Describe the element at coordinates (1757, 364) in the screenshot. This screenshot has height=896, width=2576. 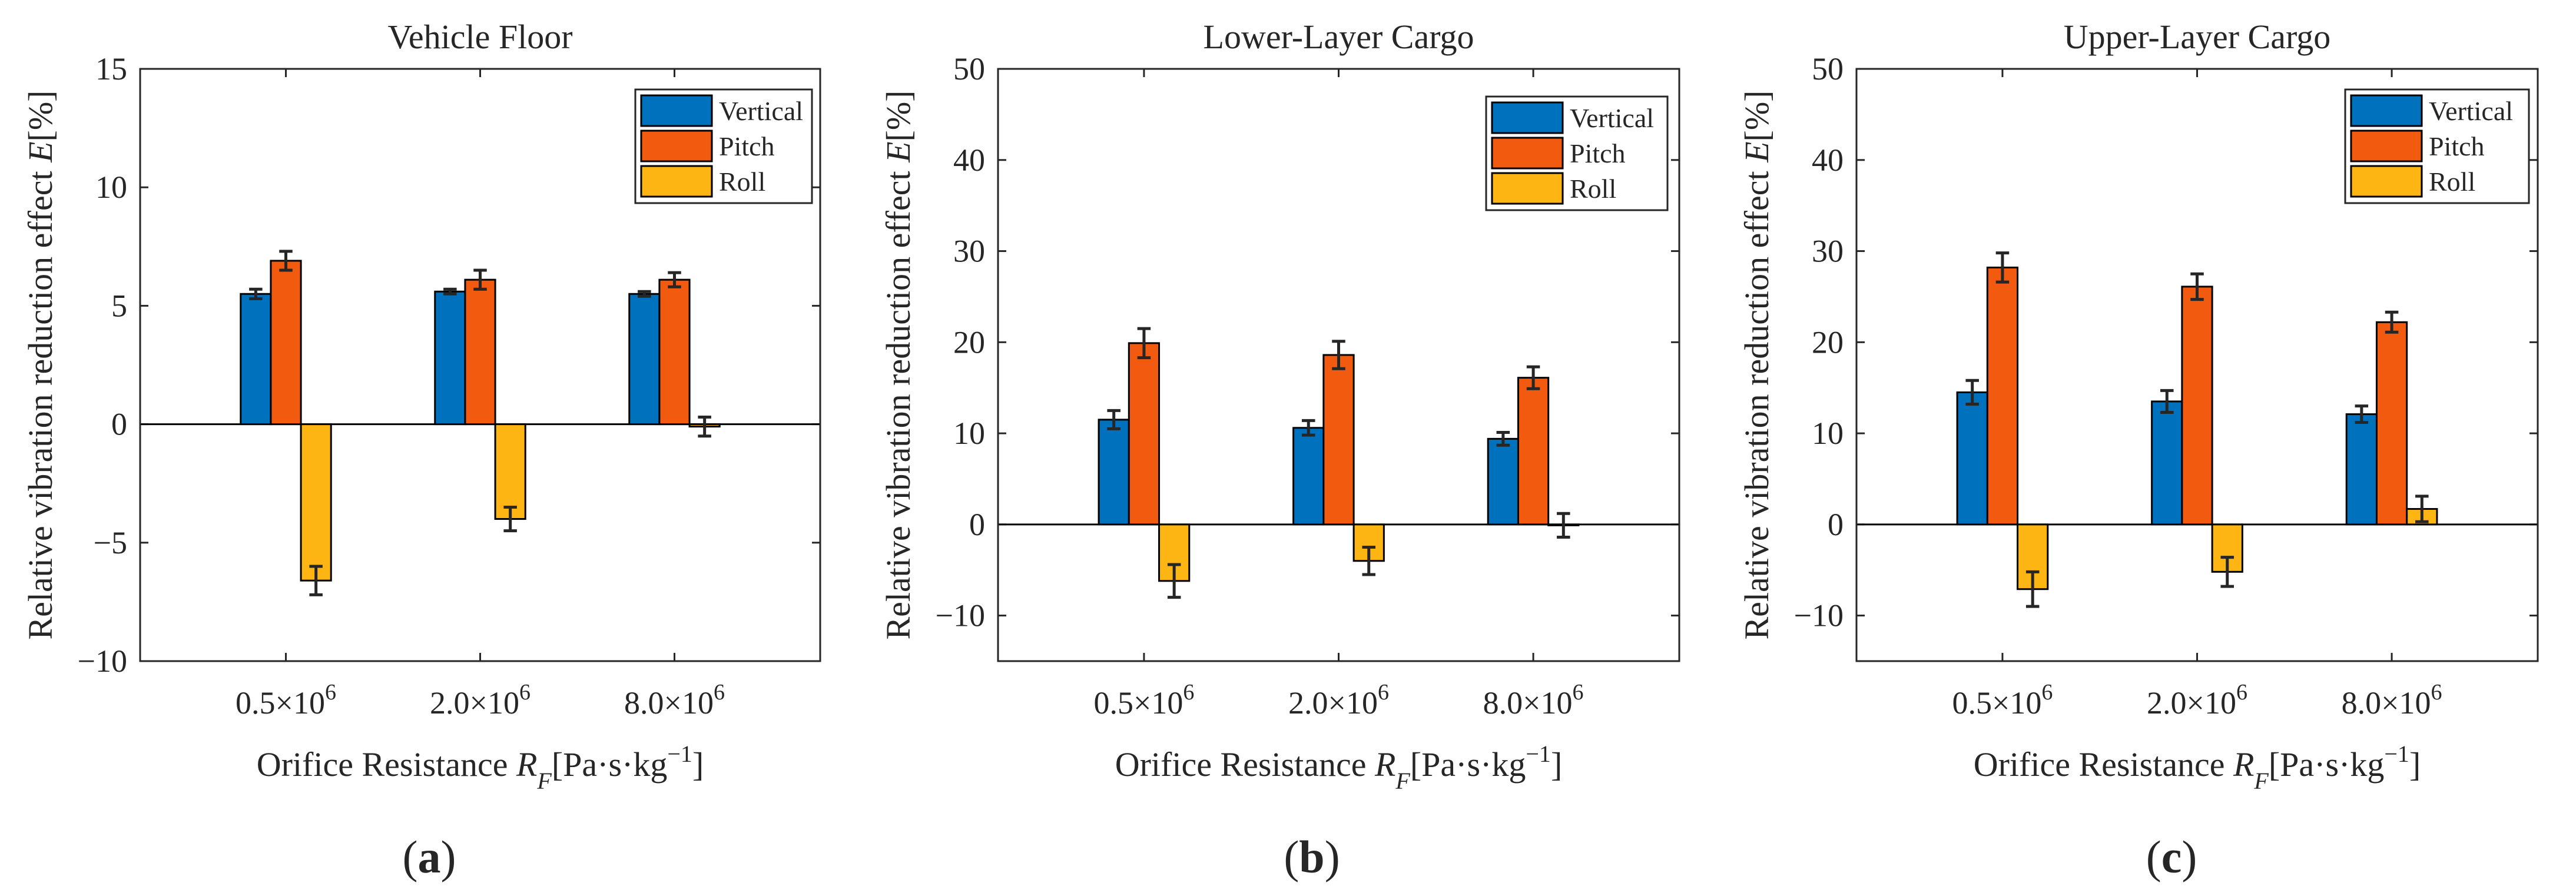
I see `y-axis-label: Relative vibration reduction effect E[%]` at that location.